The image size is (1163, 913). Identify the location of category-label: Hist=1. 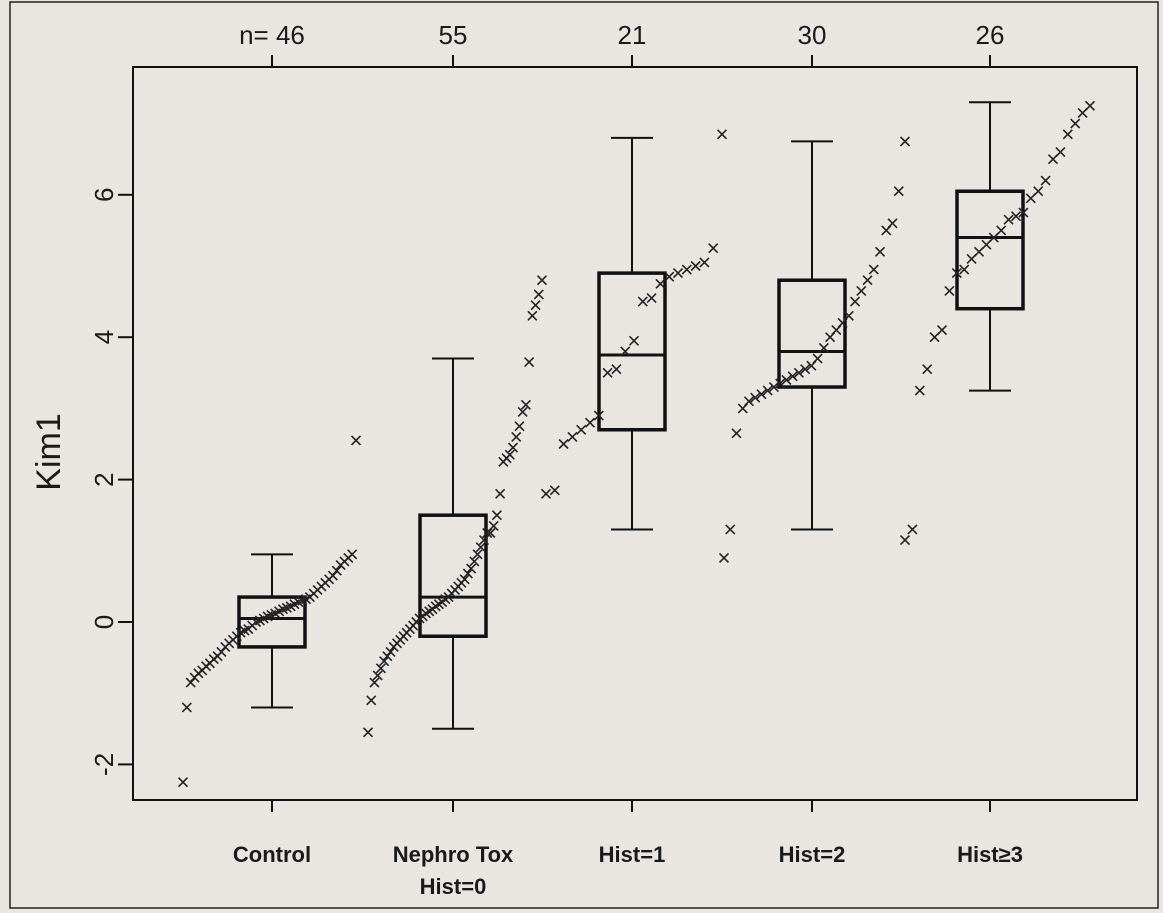
(632, 854).